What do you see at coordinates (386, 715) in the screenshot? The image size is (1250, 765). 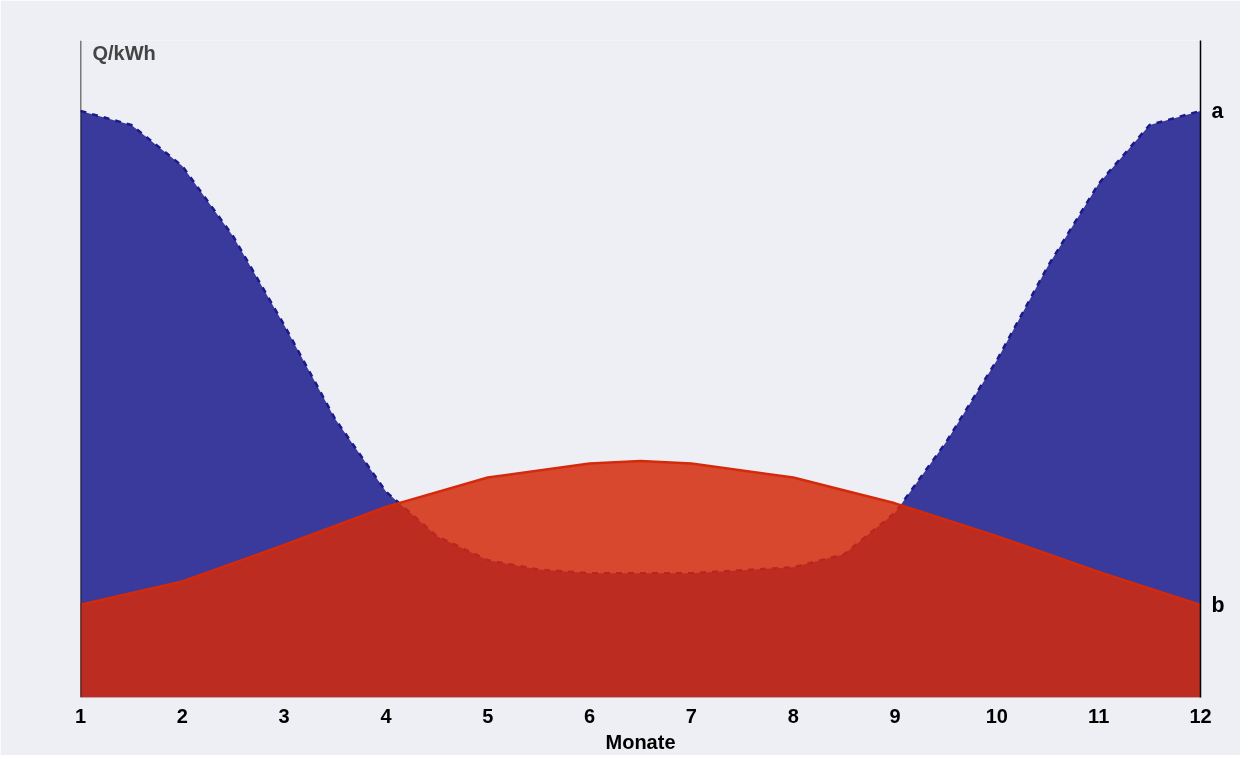 I see `x-tick-label: 4` at bounding box center [386, 715].